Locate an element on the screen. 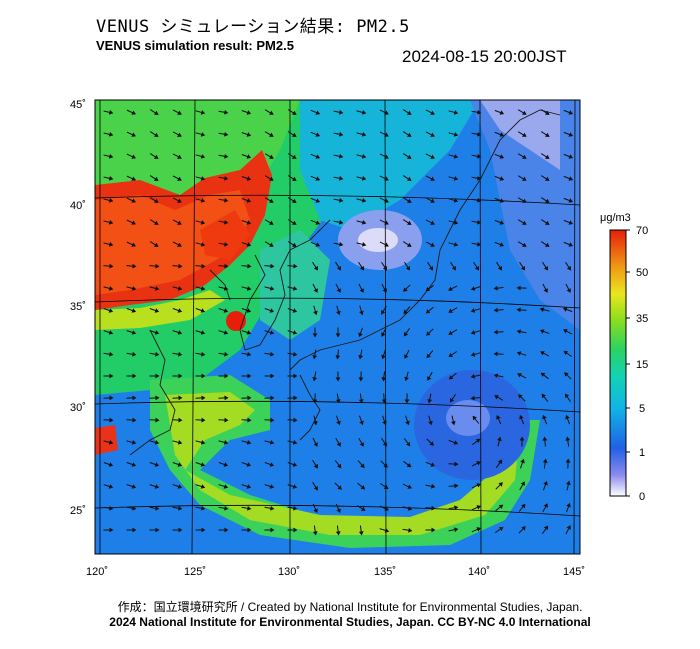  lon-label-135: 135˚ is located at coordinates (385, 572).